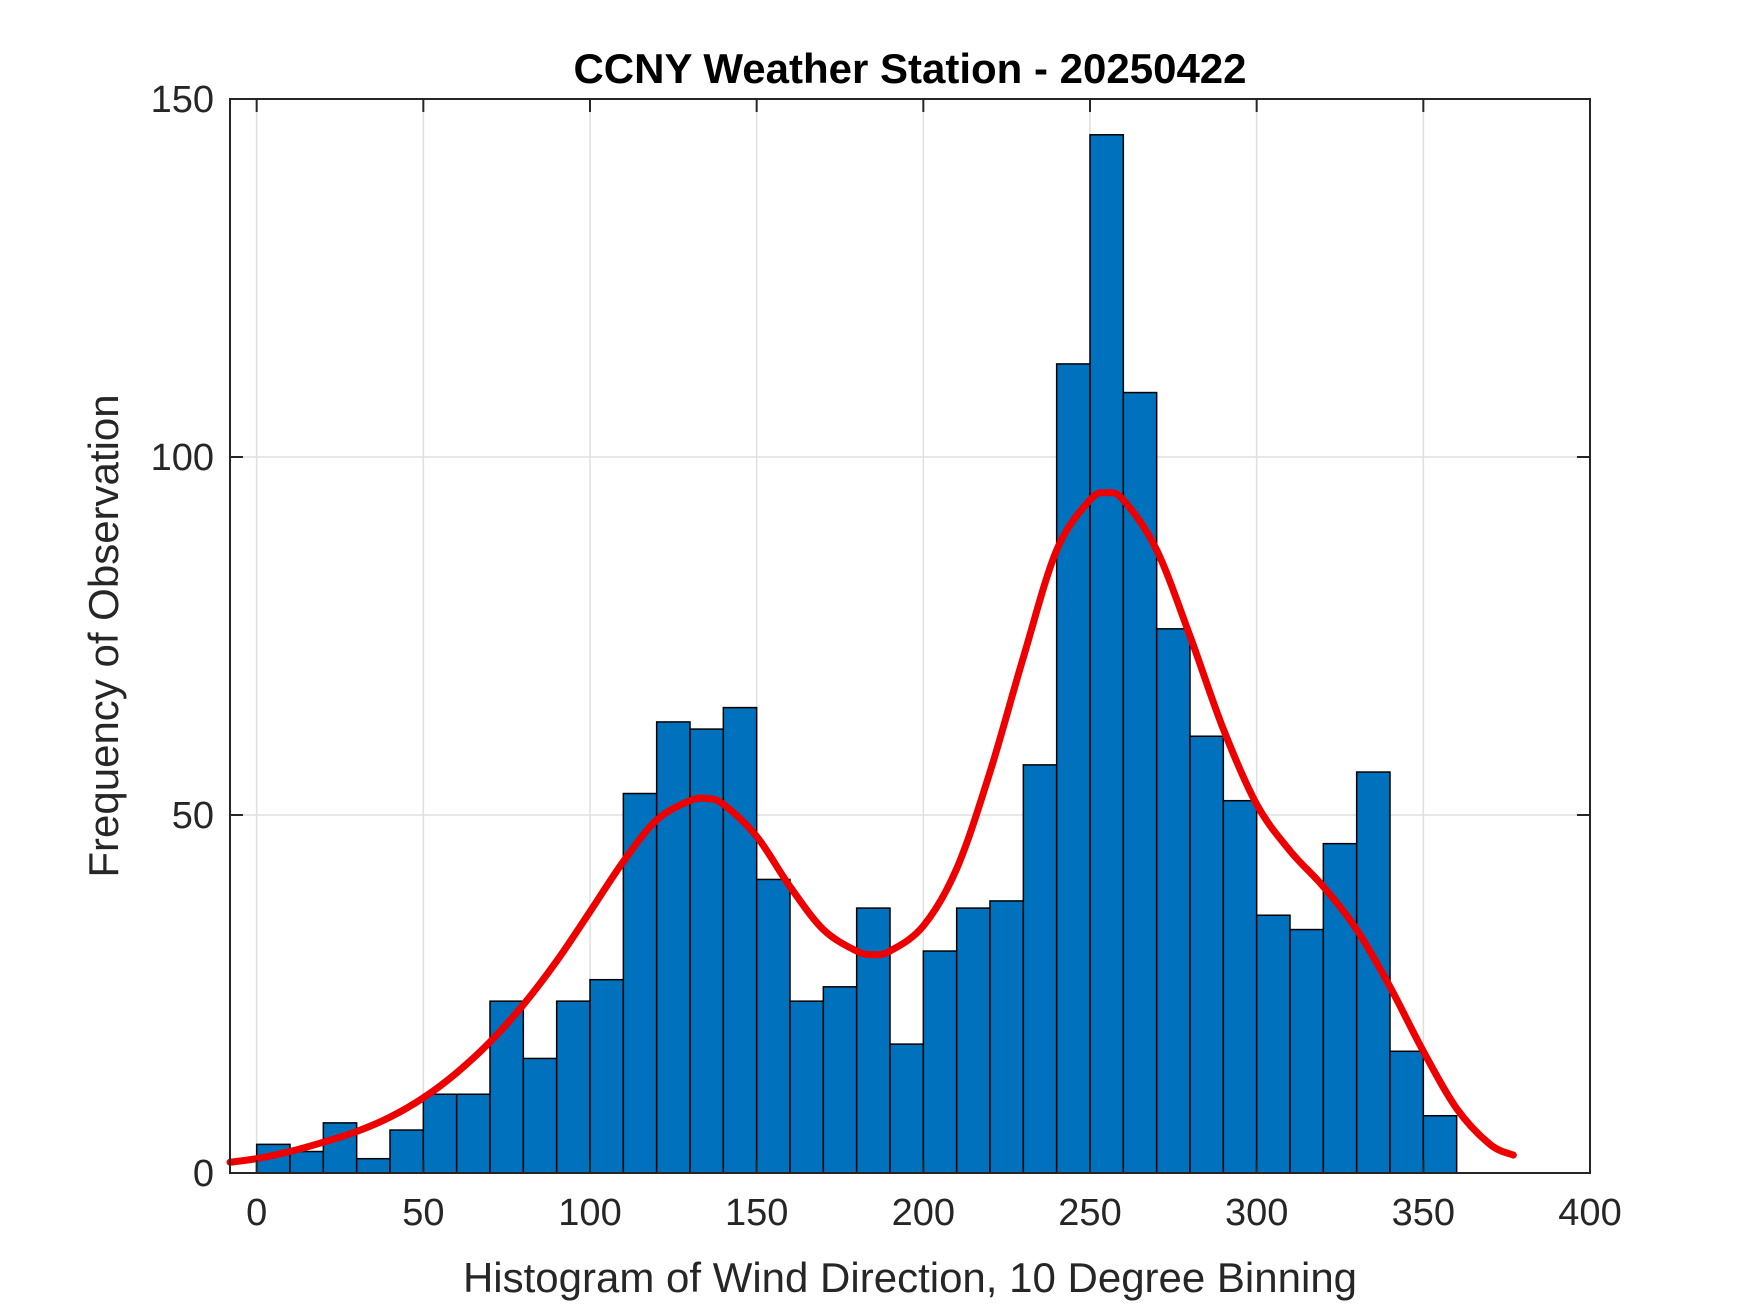 The width and height of the screenshot is (1750, 1313). What do you see at coordinates (923, 1213) in the screenshot?
I see `x-tick-label: 200` at bounding box center [923, 1213].